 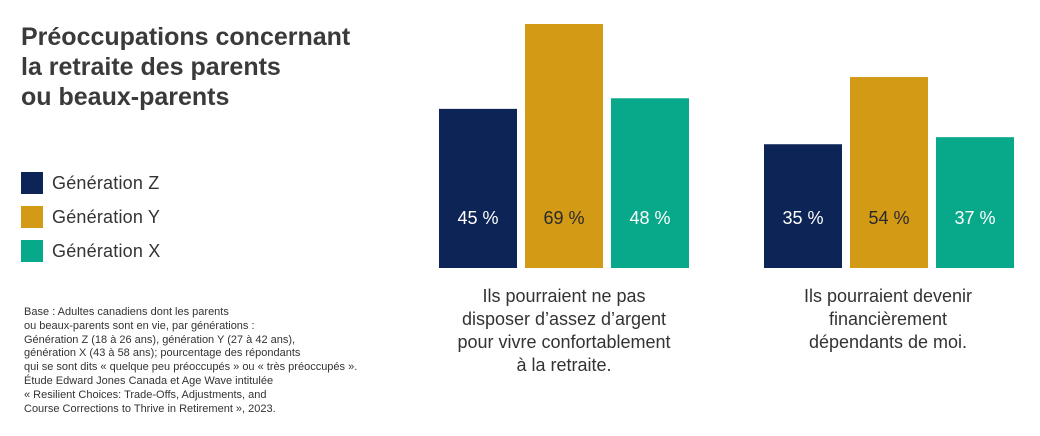 What do you see at coordinates (151, 67) in the screenshot?
I see `title-line: la retraite des parents` at bounding box center [151, 67].